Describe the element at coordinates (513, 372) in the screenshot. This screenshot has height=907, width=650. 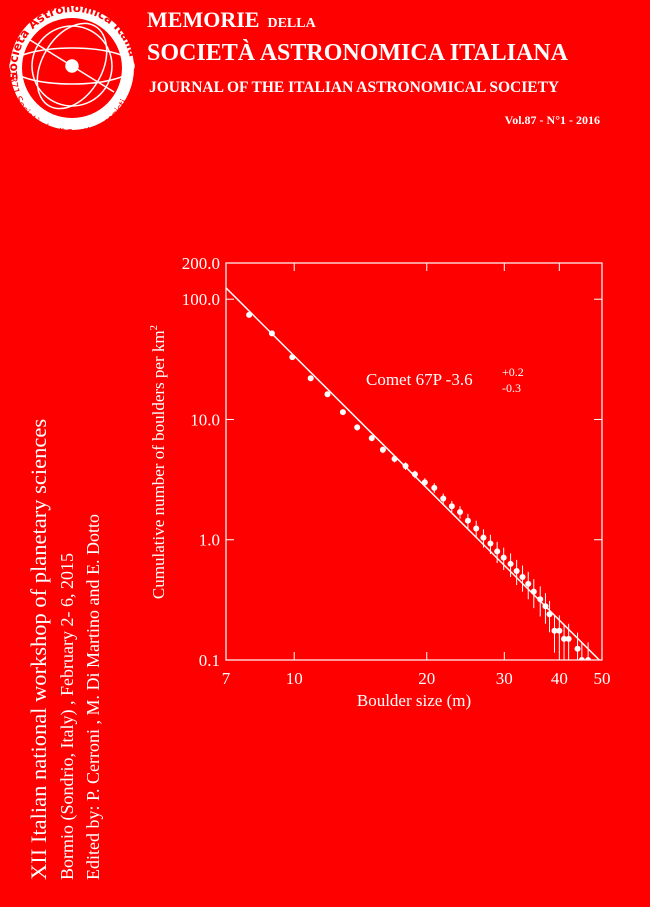
I see `annotation-sup: +0.2` at that location.